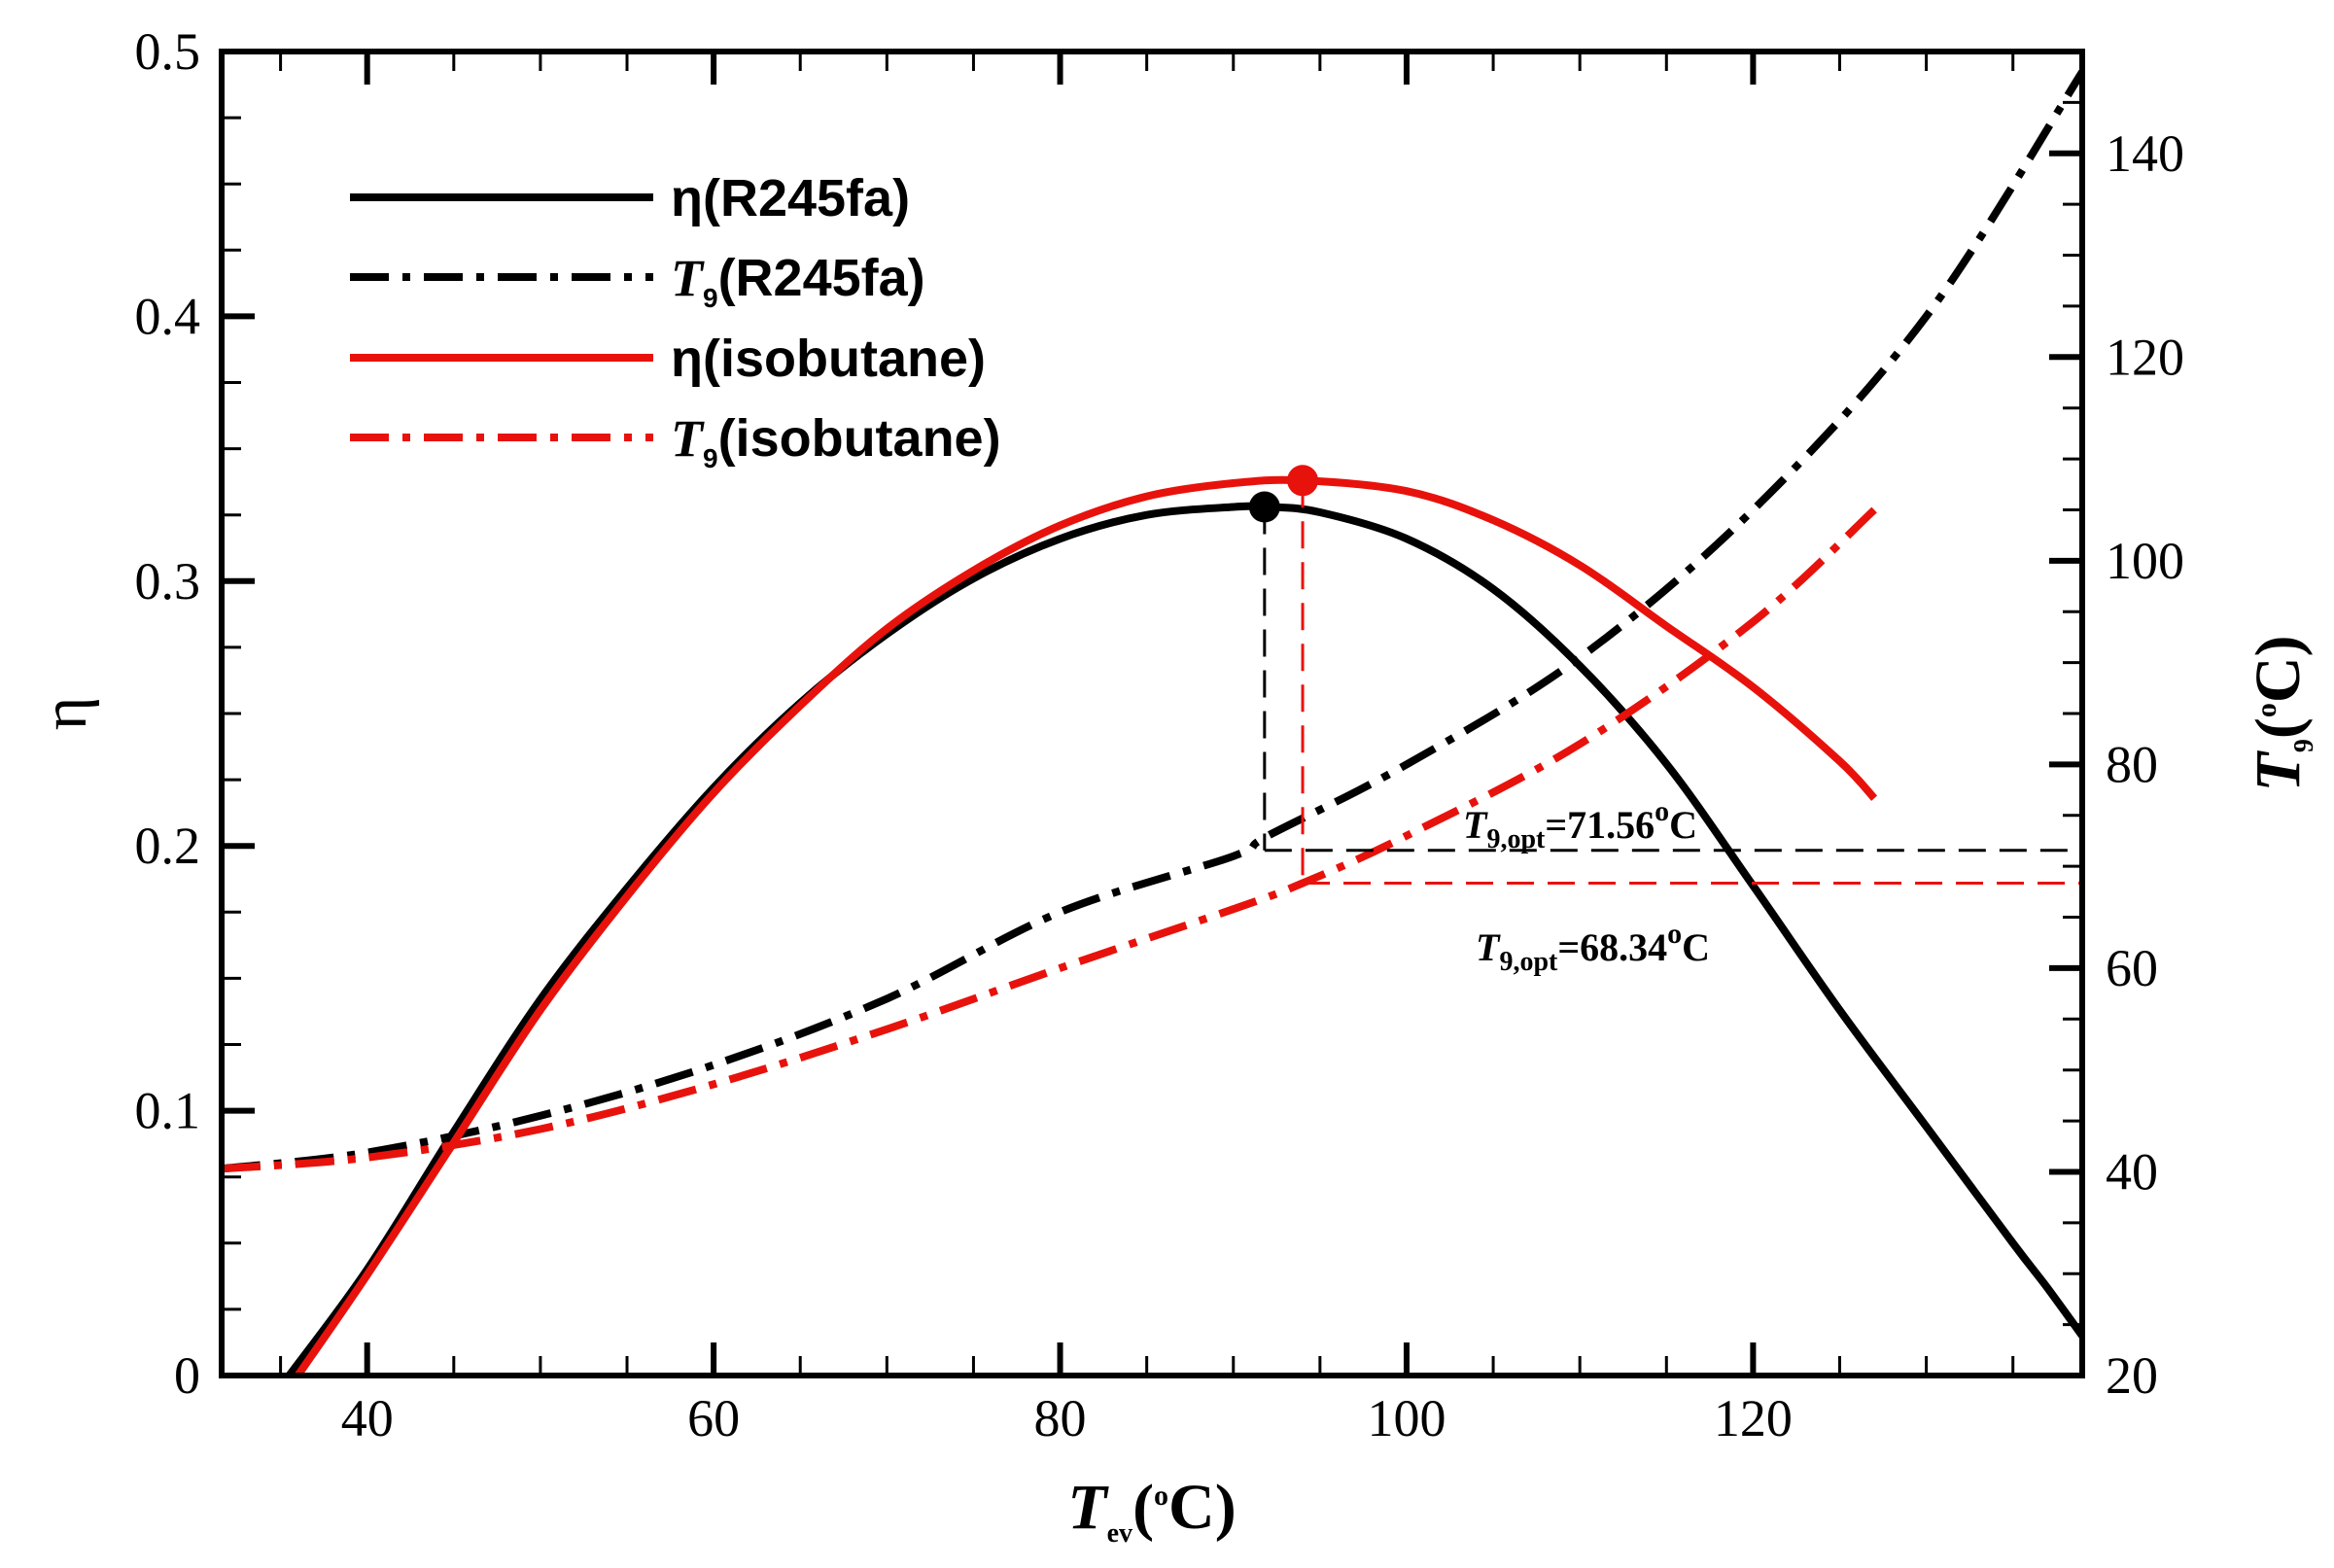 The width and height of the screenshot is (2334, 1568). What do you see at coordinates (187, 1375) in the screenshot?
I see `y-left-tick-label-0: 0` at bounding box center [187, 1375].